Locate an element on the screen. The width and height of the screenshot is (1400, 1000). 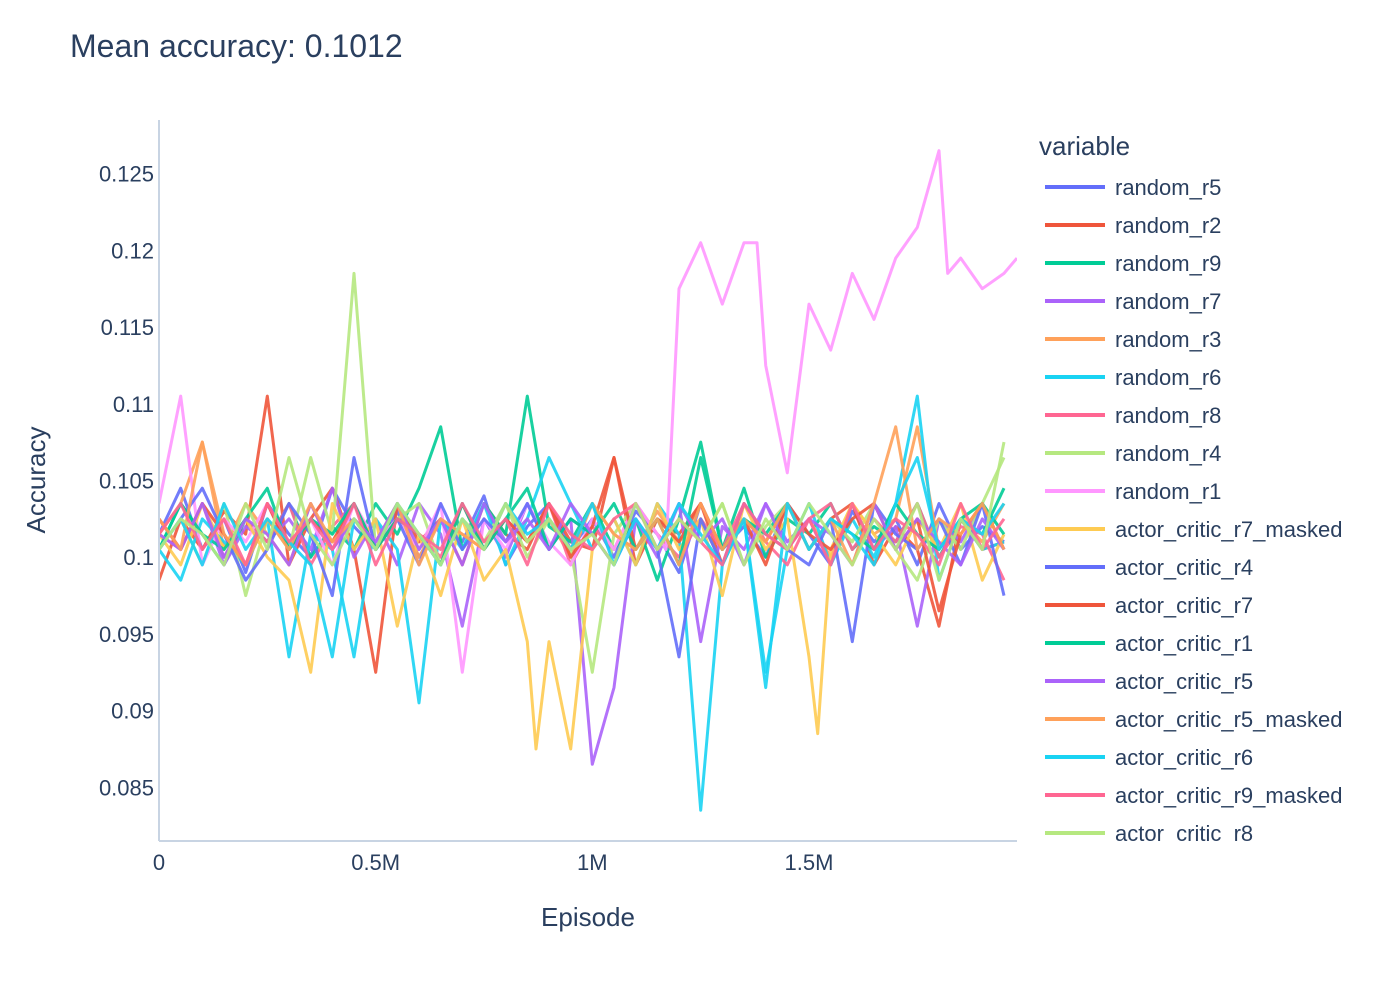
legend-item-actor-critic-r8: actor_critic_r8 is located at coordinates (1149, 833).